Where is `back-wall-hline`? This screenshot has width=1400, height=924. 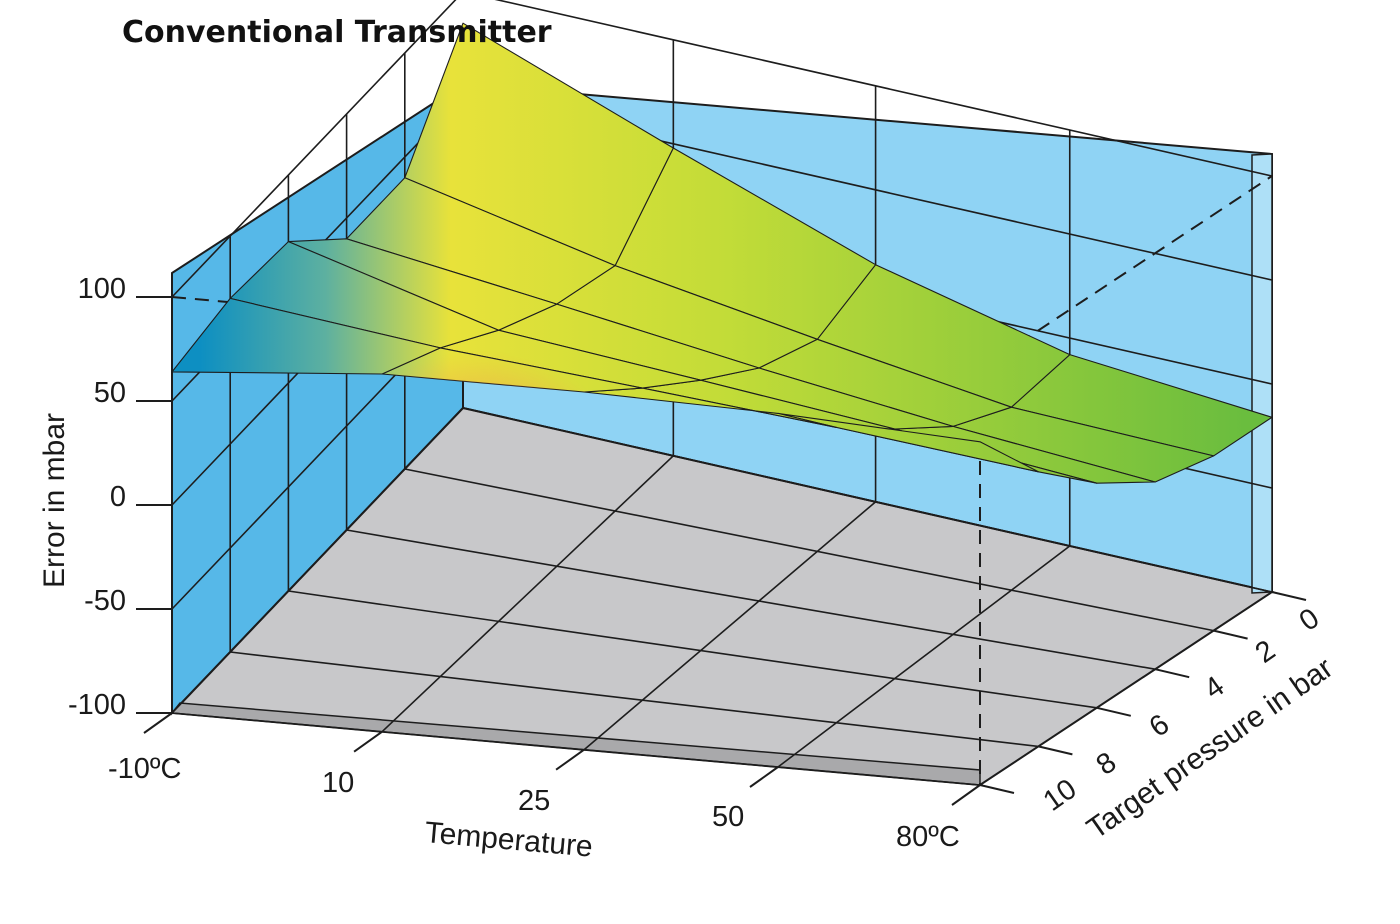 back-wall-hline is located at coordinates (883, 88).